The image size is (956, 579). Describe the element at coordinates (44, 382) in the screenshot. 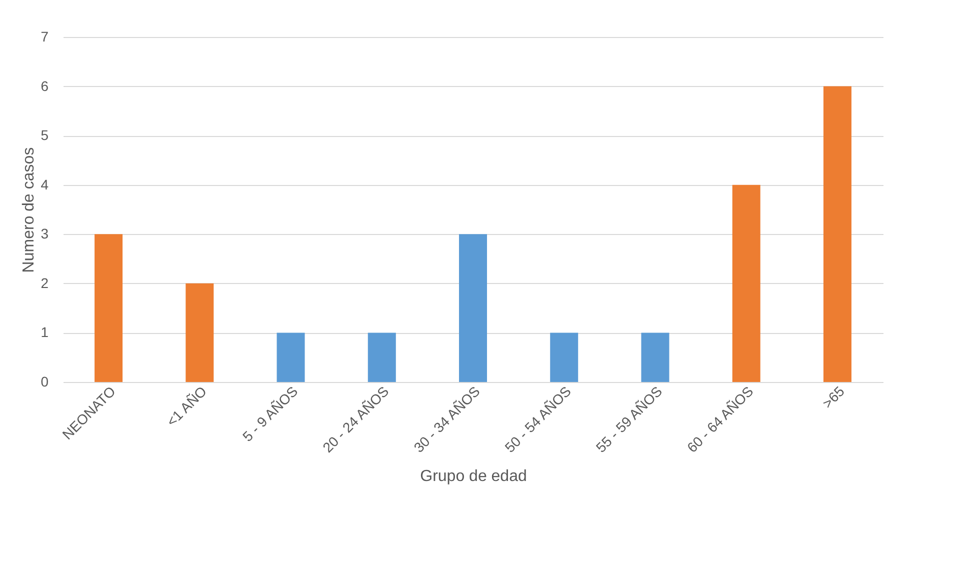

I see `y-tick-label: 0` at that location.